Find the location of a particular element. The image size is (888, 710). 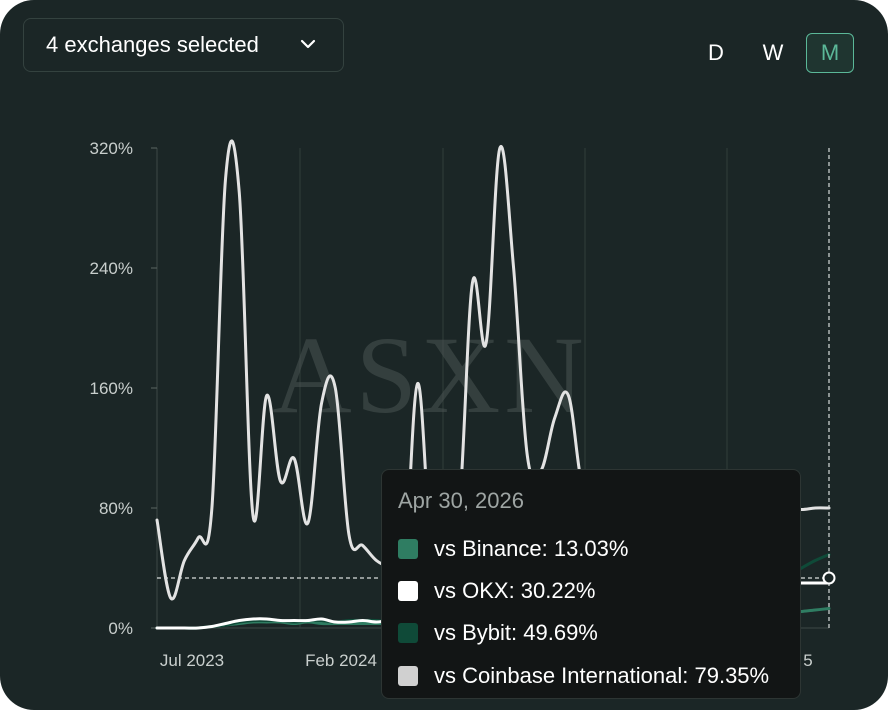

tooltip-row-coinbase-international: vs Coinbase International: 79.35% is located at coordinates (583, 676).